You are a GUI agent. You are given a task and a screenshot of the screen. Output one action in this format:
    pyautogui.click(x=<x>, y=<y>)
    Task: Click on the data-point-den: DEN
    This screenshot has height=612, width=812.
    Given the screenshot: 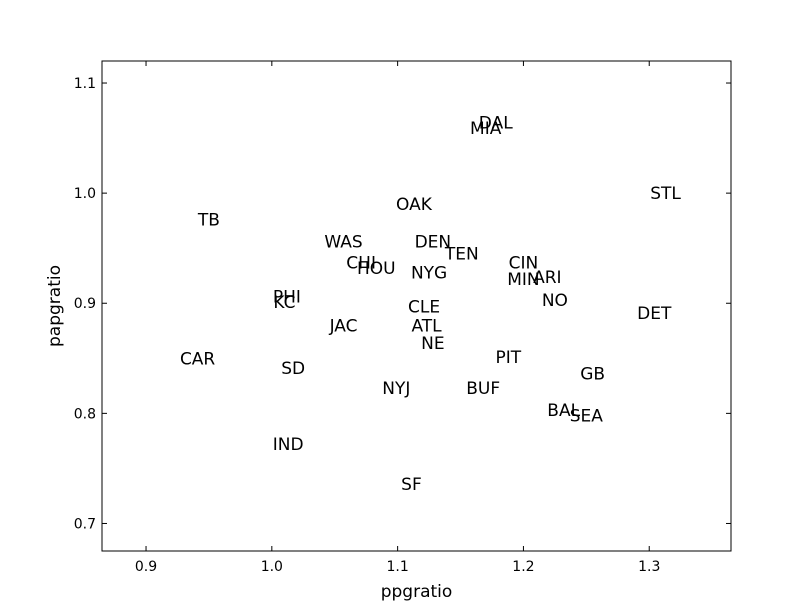 What is the action you would take?
    pyautogui.click(x=433, y=243)
    